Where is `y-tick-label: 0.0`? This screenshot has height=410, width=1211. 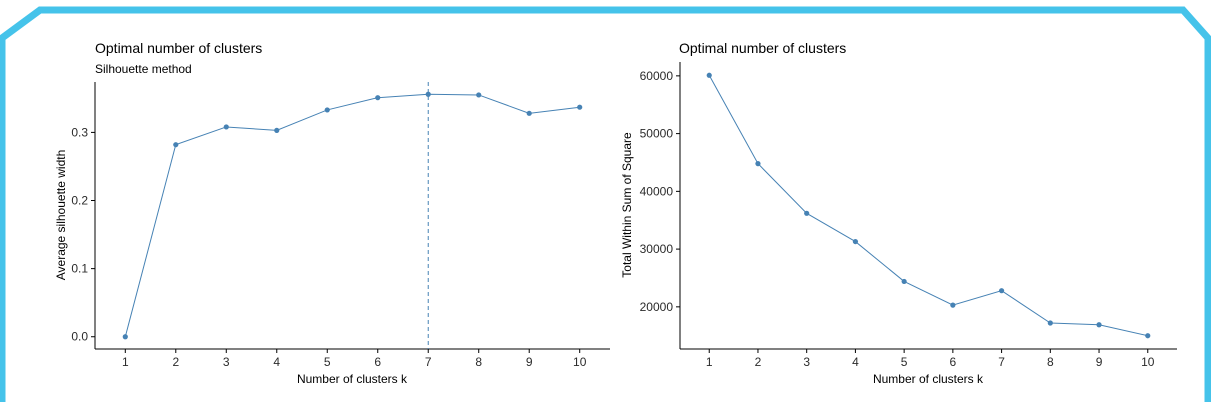
y-tick-label: 0.0 is located at coordinates (79, 337).